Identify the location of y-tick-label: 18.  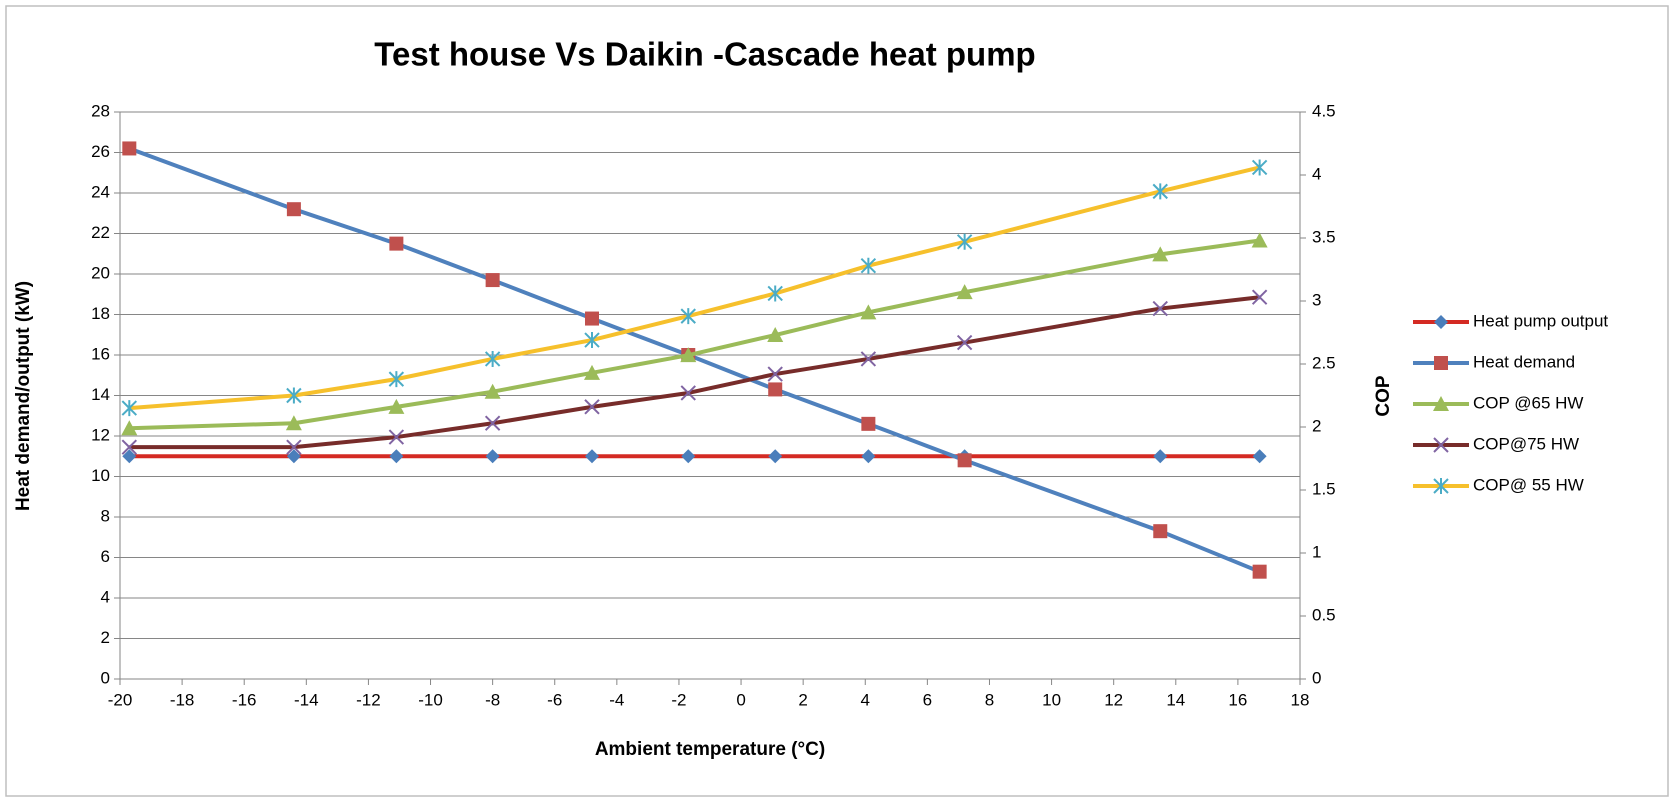
(100, 313).